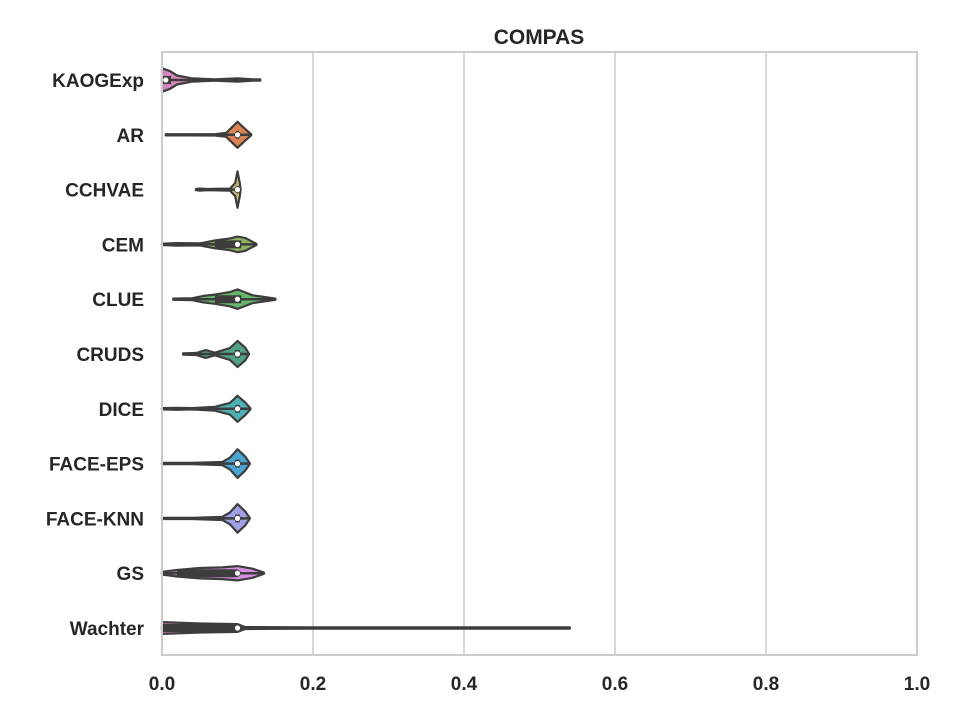 This screenshot has width=960, height=724. What do you see at coordinates (917, 684) in the screenshot?
I see `x-tick-label: 1.0` at bounding box center [917, 684].